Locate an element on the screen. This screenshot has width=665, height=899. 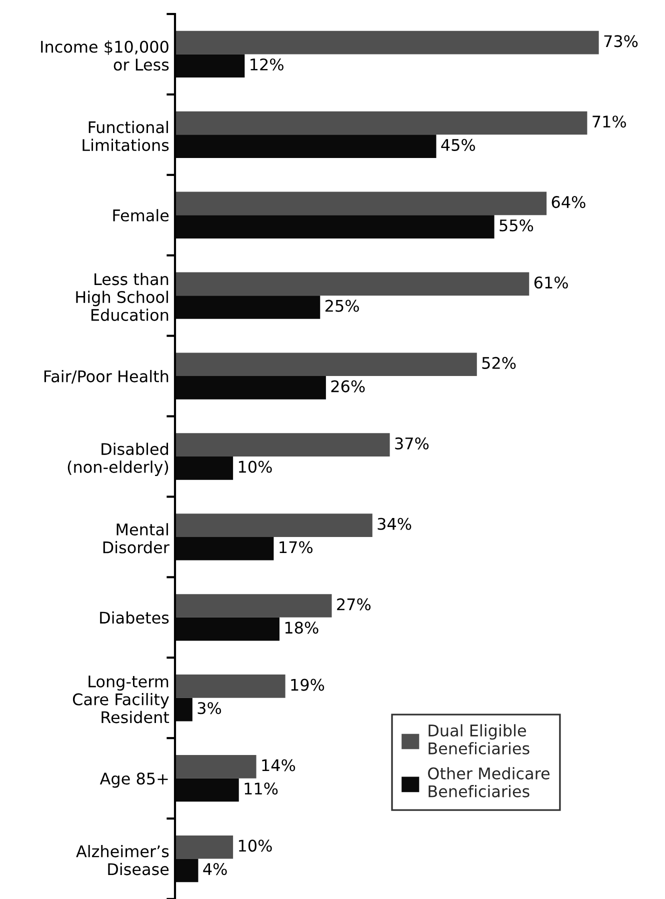
data-label: 4% is located at coordinates (215, 869).